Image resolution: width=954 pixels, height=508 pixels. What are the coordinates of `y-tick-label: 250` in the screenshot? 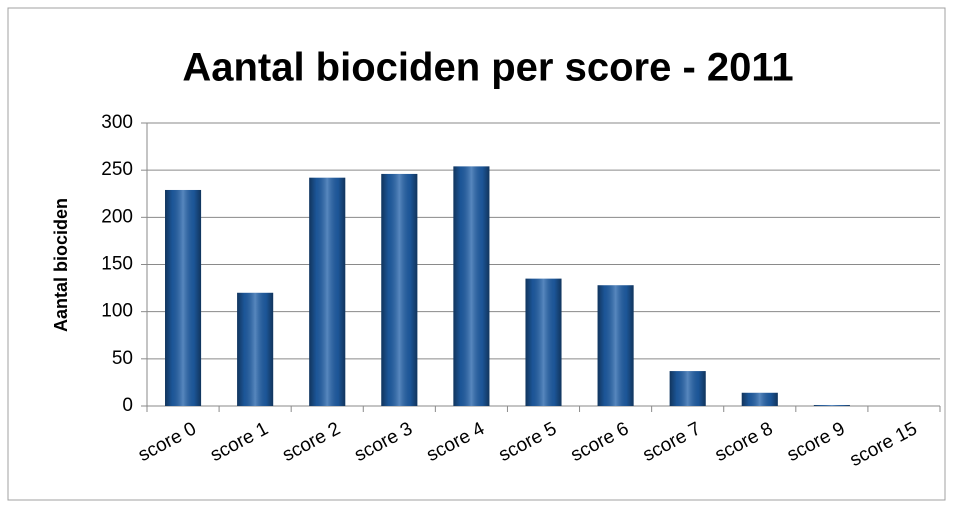 It's located at (117, 169).